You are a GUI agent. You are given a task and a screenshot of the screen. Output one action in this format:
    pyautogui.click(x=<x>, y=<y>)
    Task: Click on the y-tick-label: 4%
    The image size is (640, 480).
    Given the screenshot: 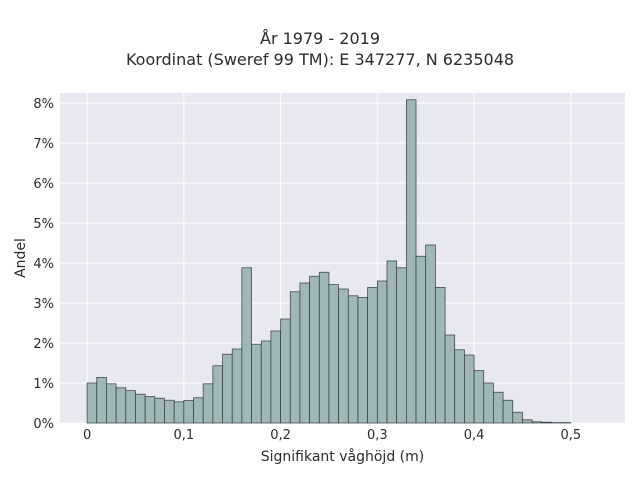 What is the action you would take?
    pyautogui.click(x=43, y=264)
    